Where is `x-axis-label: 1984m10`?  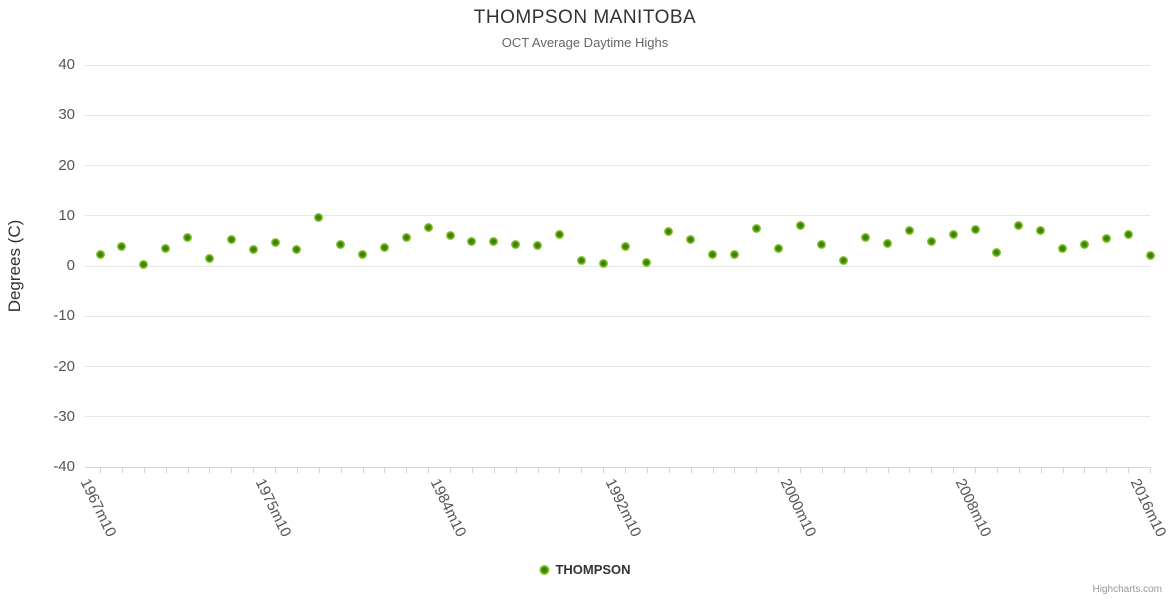 x-axis-label: 1984m10 is located at coordinates (448, 508).